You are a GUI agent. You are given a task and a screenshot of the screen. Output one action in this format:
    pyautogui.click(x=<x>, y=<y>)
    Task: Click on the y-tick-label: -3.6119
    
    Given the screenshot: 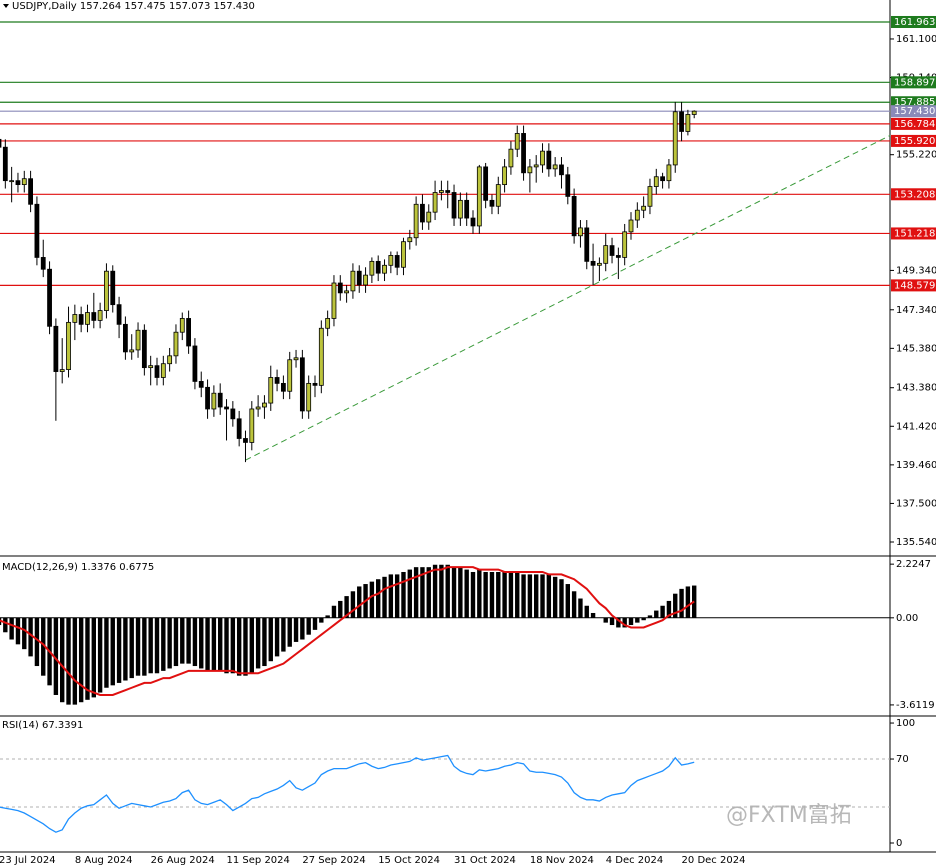 What is the action you would take?
    pyautogui.click(x=915, y=705)
    